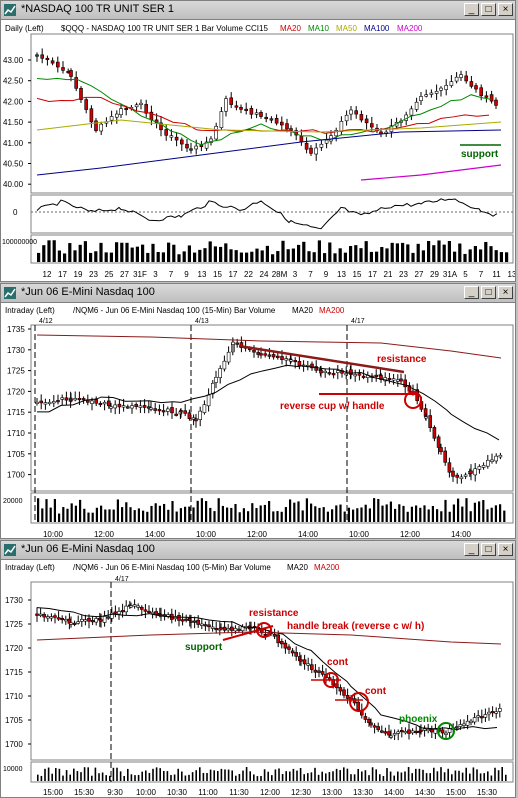 This screenshot has width=518, height=798. Describe the element at coordinates (267, 214) in the screenshot. I see `ma-line` at that location.